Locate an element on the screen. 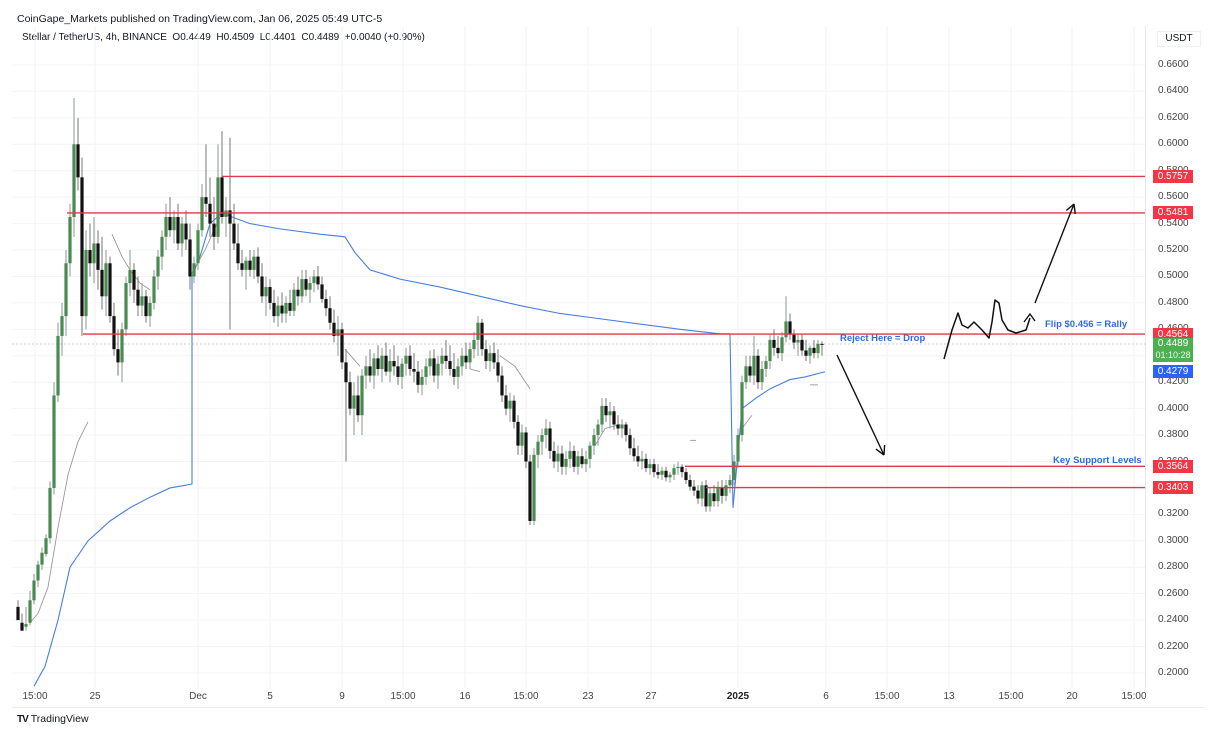 This screenshot has width=1220, height=740. x-tick-label: 6 is located at coordinates (826, 696).